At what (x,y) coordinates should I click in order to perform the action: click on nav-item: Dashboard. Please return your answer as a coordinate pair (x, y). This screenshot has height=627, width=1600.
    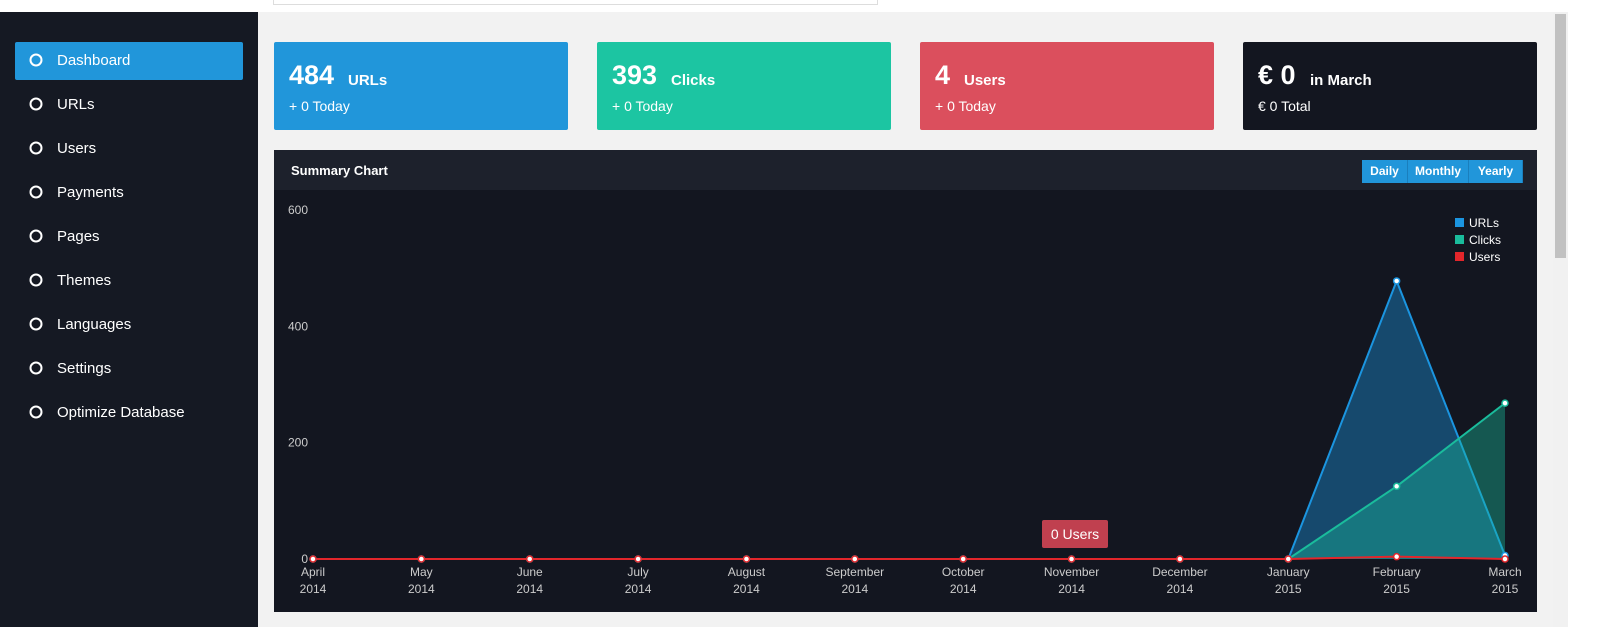
    Looking at the image, I should click on (129, 61).